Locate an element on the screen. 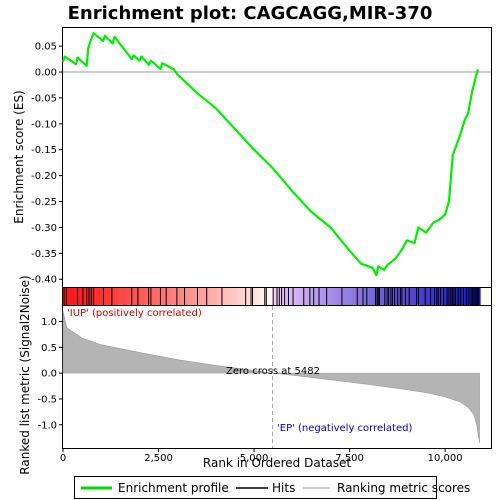 The height and width of the screenshot is (500, 500). es-y-tick-label: -0.15 is located at coordinates (44, 150).